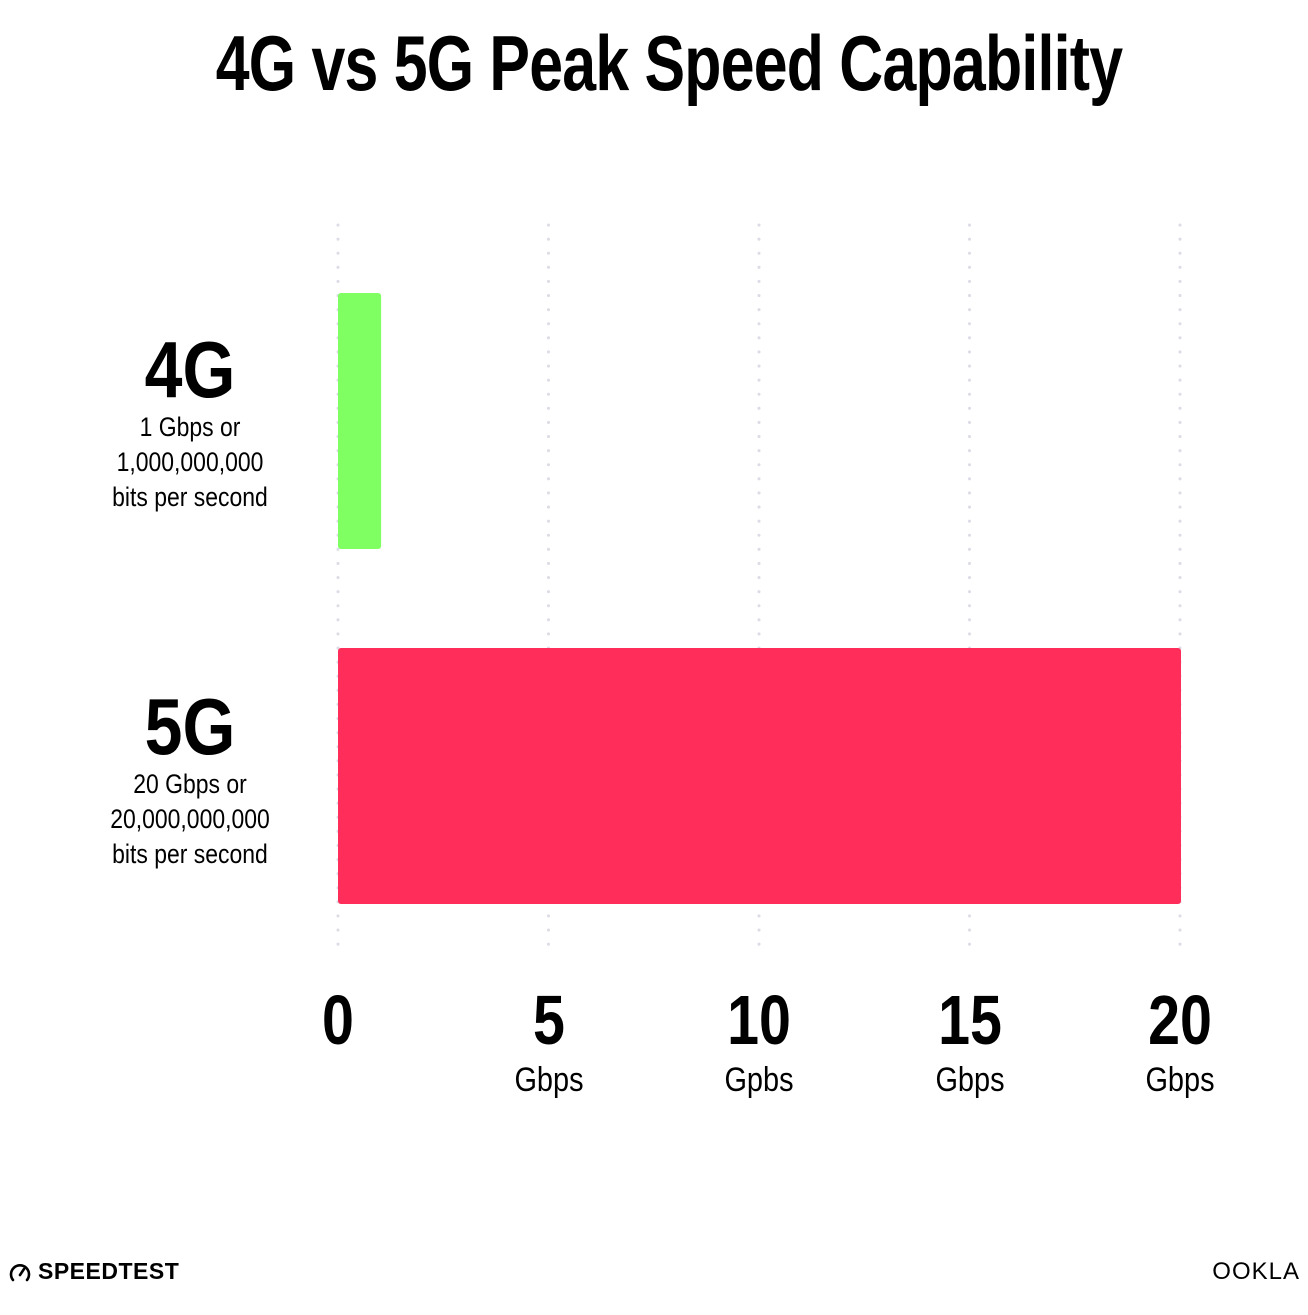  I want to click on x-tick-label: 15 Gbps, so click(970, 1042).